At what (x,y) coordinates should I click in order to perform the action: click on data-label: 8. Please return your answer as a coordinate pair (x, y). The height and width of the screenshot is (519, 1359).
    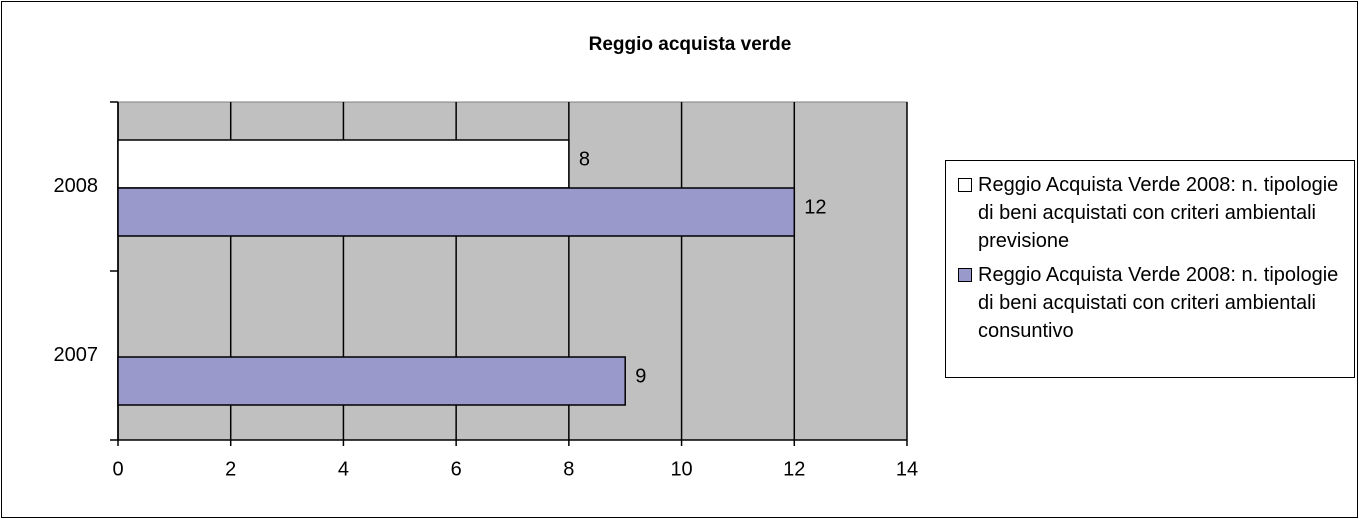
    Looking at the image, I should click on (584, 159).